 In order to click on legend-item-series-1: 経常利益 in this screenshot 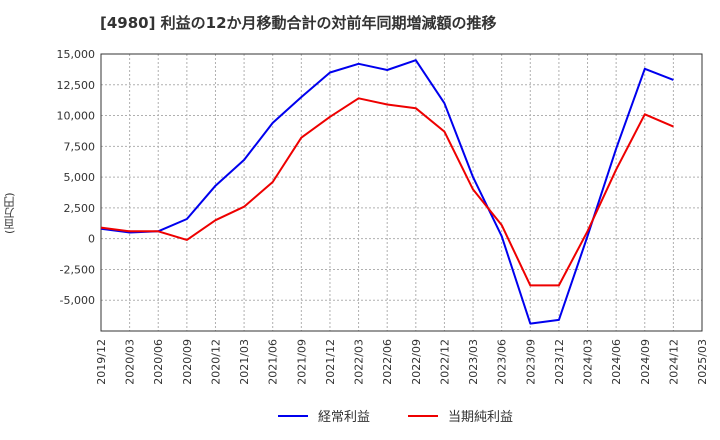, I will do `click(324, 415)`.